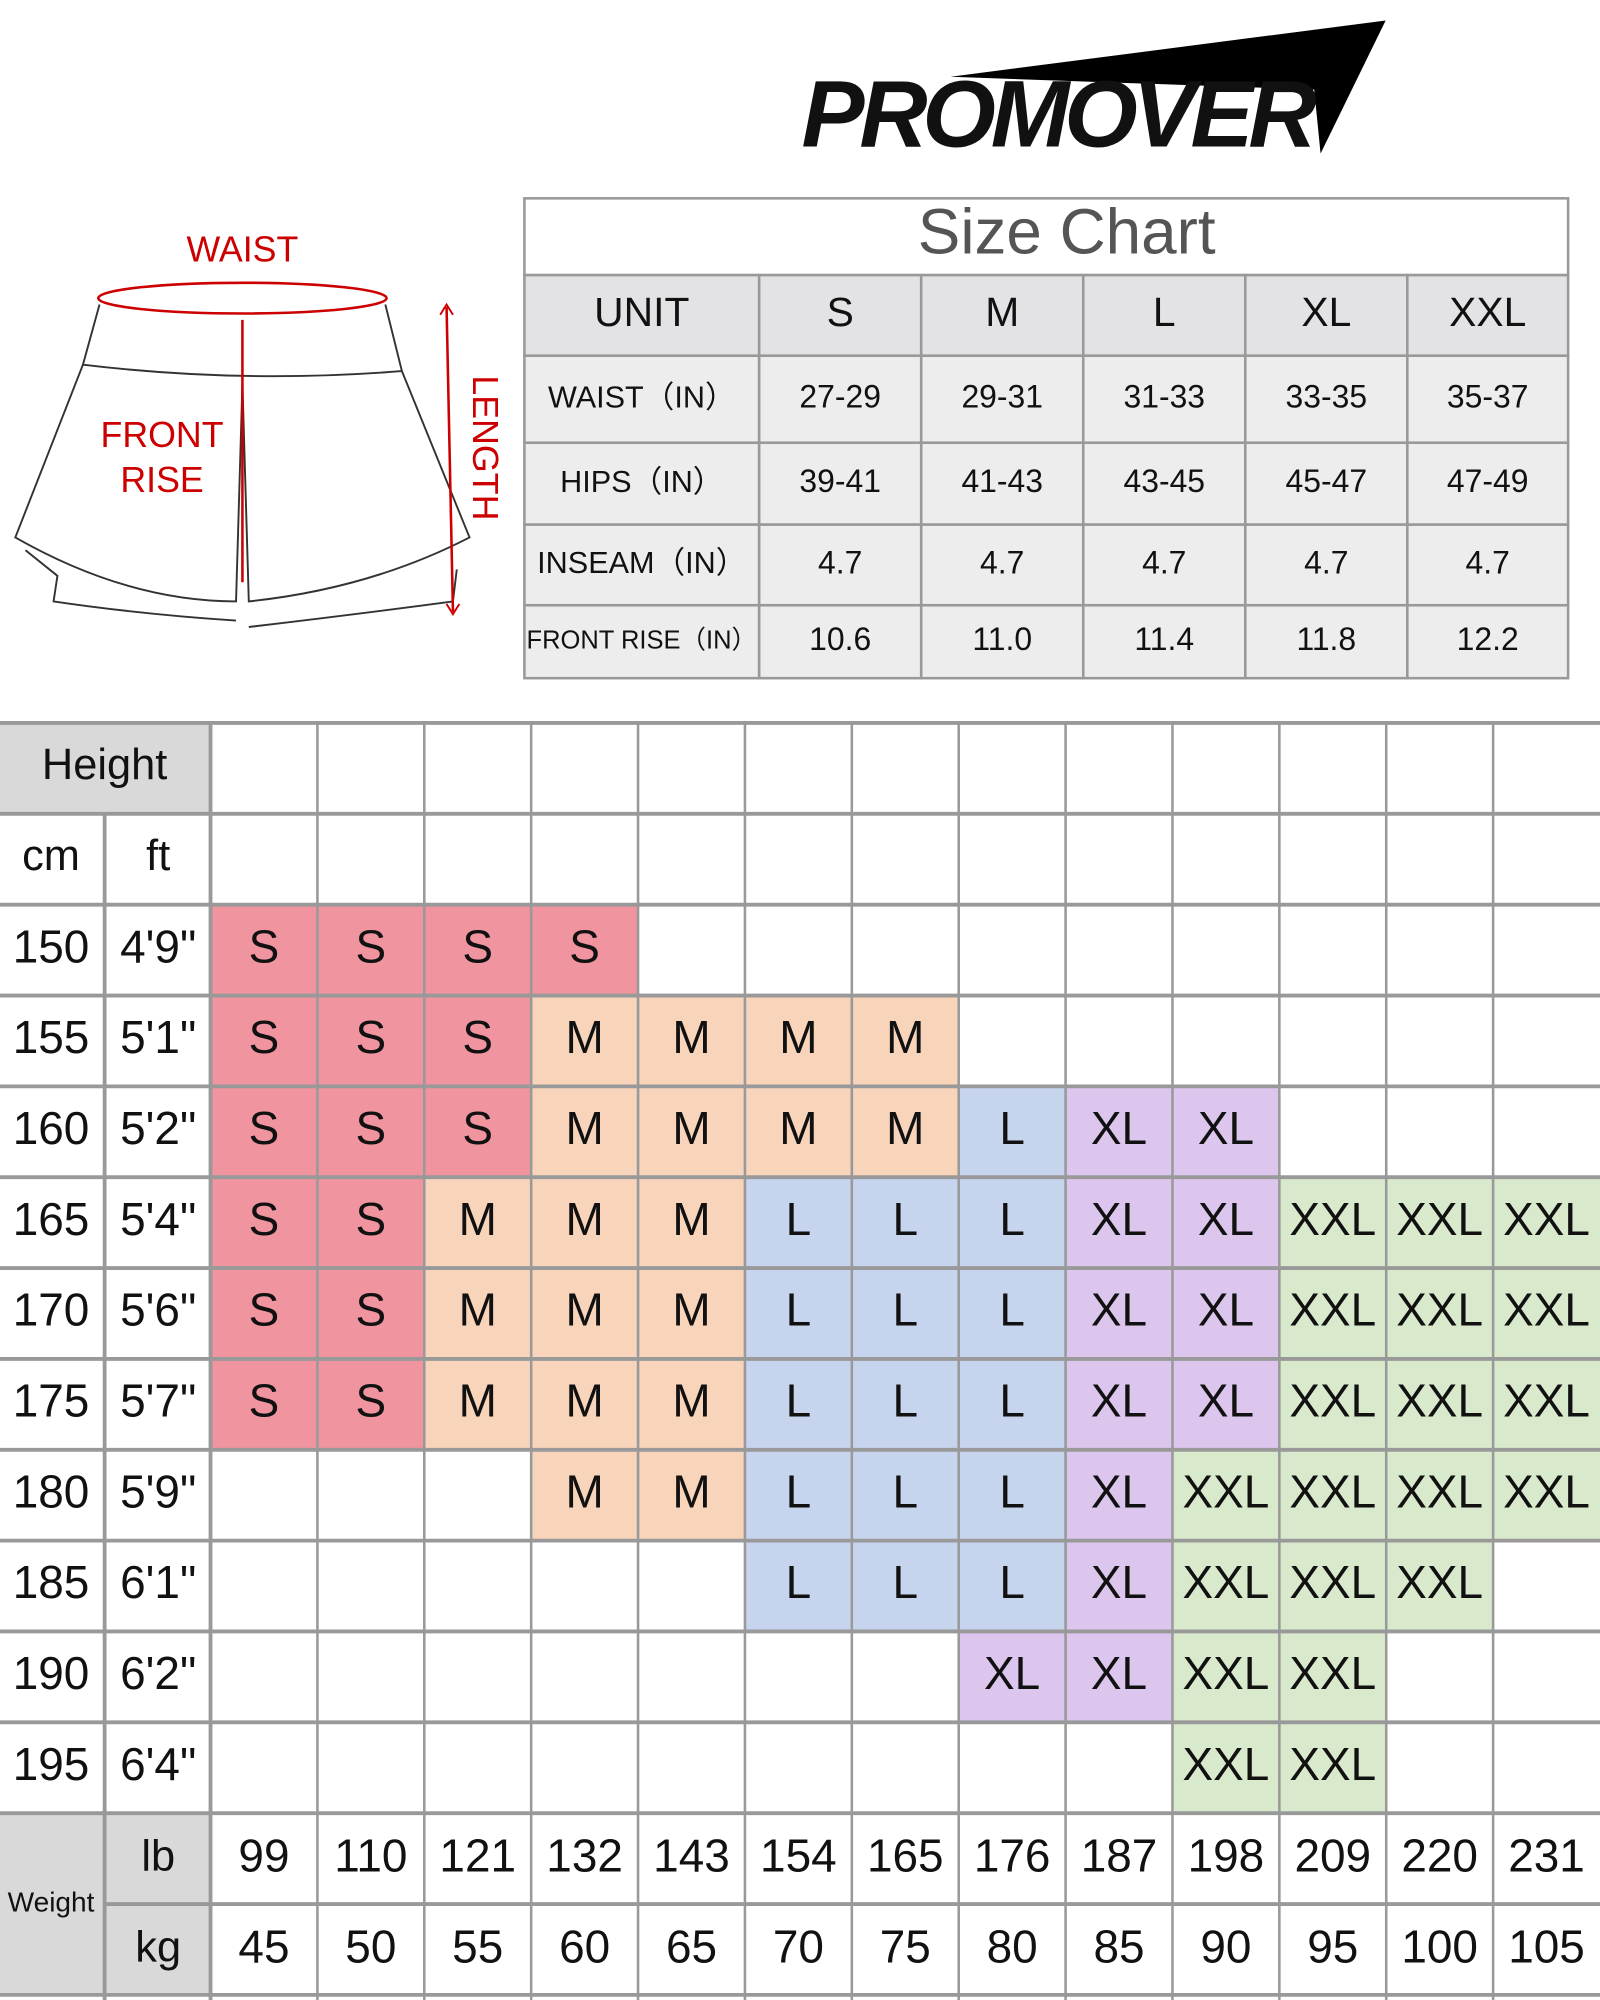 Image resolution: width=1600 pixels, height=2000 pixels. What do you see at coordinates (51, 1491) in the screenshot?
I see `cm-value: 180` at bounding box center [51, 1491].